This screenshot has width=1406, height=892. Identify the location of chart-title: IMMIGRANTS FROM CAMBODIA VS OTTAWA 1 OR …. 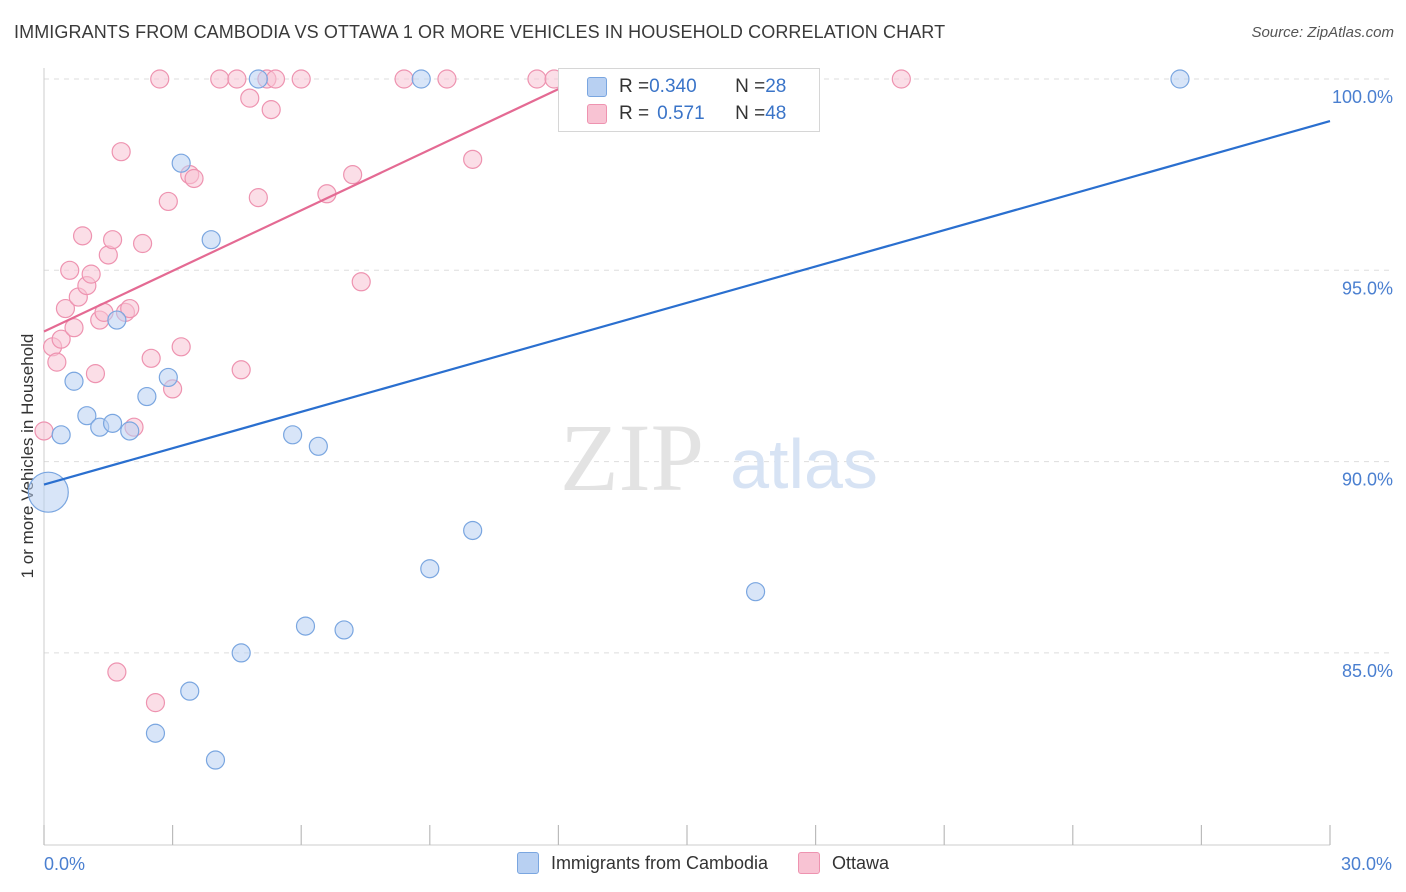
(480, 32).